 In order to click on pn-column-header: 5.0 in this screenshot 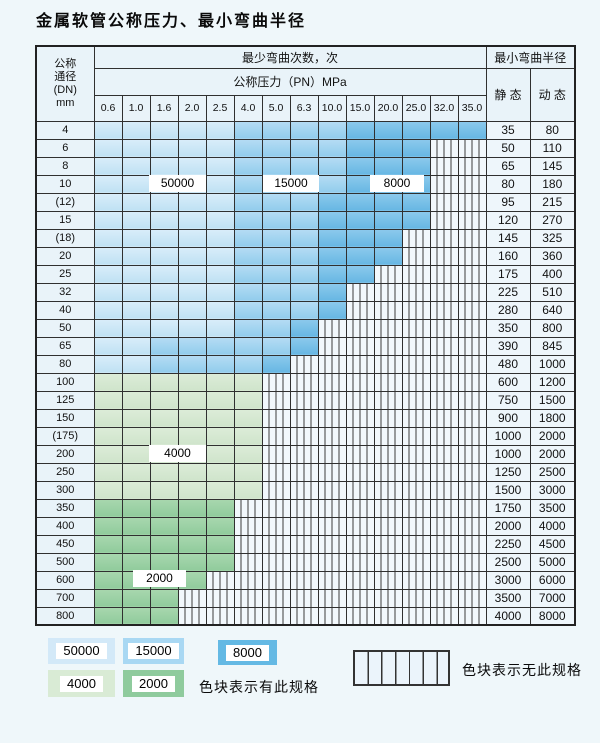, I will do `click(276, 108)`.